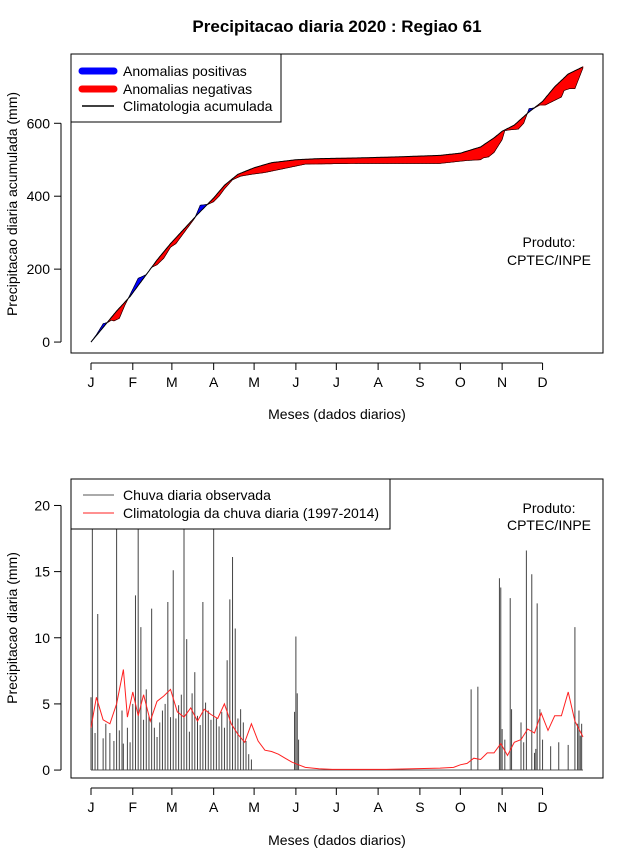  I want to click on y-tick-label: 15, so click(42, 572).